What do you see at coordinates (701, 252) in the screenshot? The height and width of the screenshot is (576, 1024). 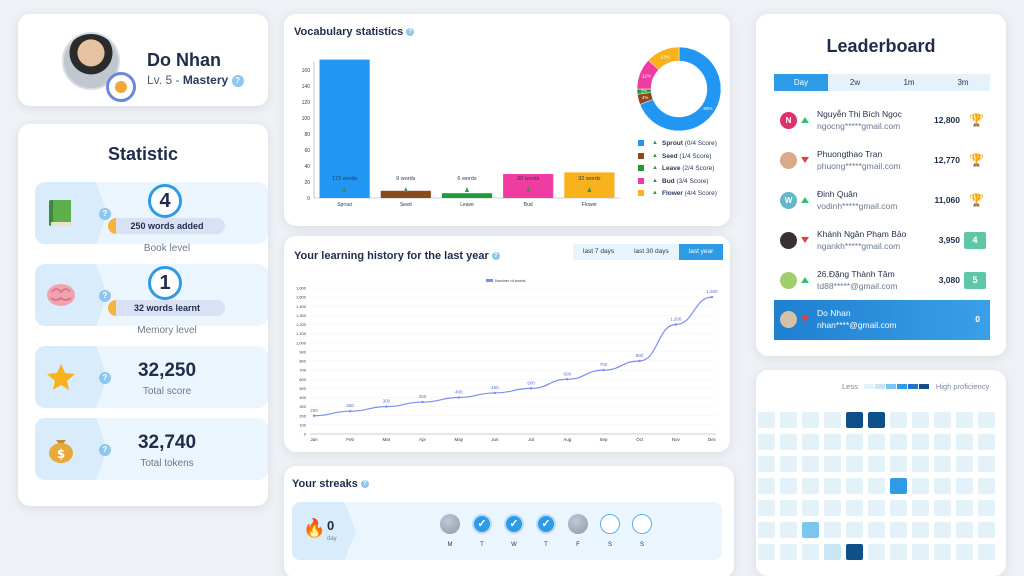 I see `tab-last-year: last year` at bounding box center [701, 252].